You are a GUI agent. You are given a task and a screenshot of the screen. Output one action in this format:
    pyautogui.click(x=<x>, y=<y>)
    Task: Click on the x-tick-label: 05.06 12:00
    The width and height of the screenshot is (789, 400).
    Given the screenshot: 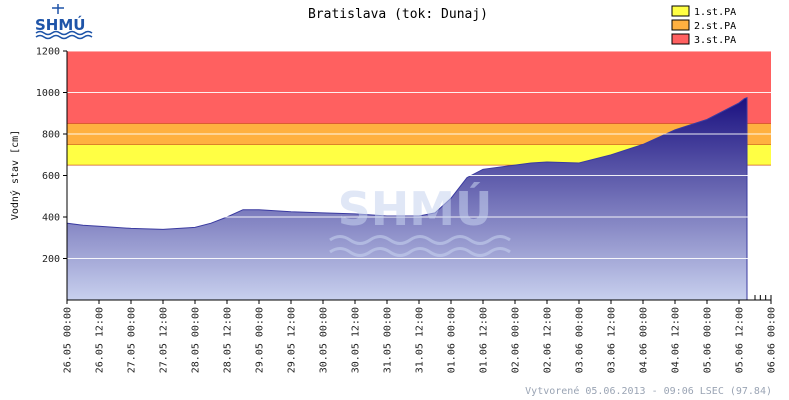 What is the action you would take?
    pyautogui.click(x=740, y=340)
    